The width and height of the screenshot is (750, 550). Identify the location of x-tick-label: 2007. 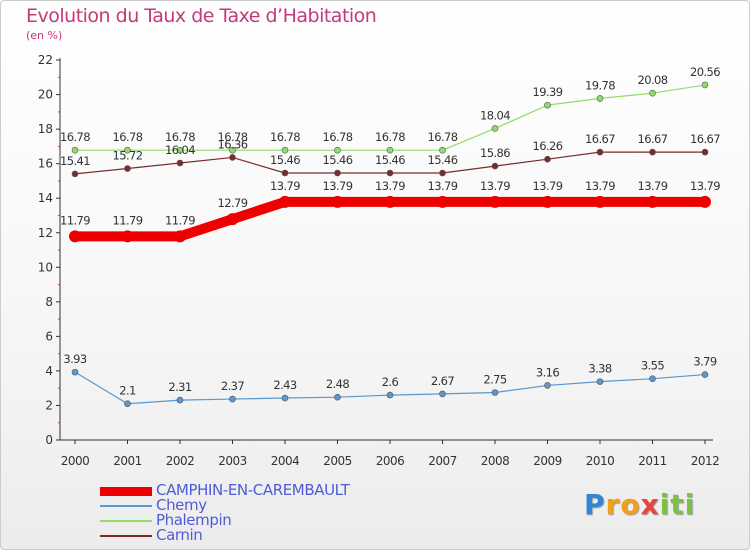
(442, 461).